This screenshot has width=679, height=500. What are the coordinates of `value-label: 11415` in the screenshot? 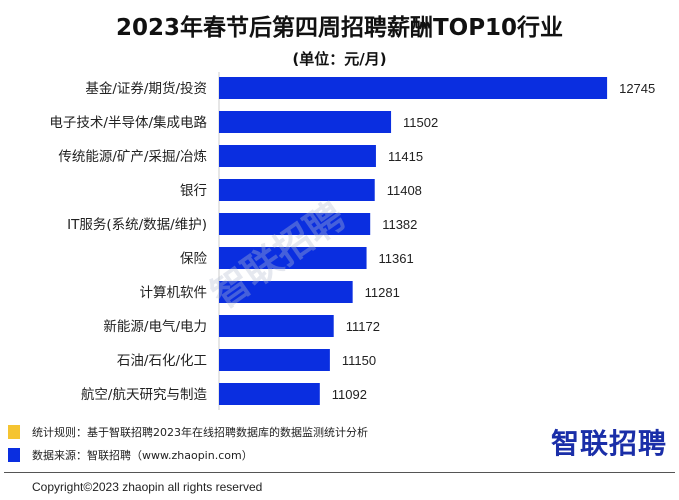 It's located at (405, 156).